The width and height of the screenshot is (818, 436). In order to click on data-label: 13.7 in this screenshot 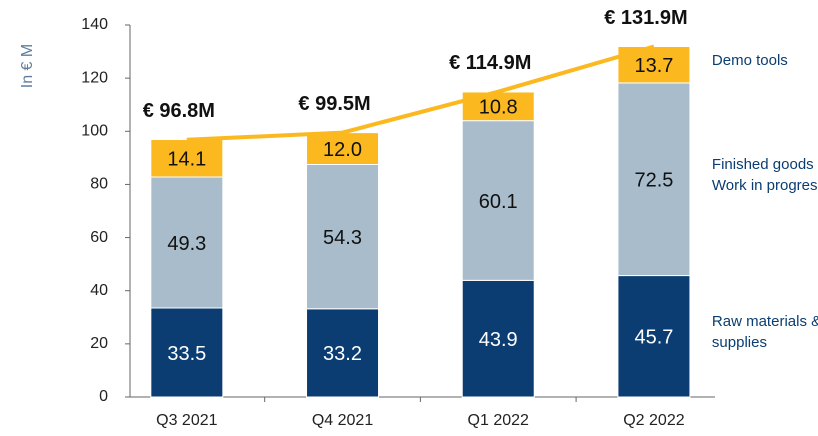, I will do `click(653, 66)`.